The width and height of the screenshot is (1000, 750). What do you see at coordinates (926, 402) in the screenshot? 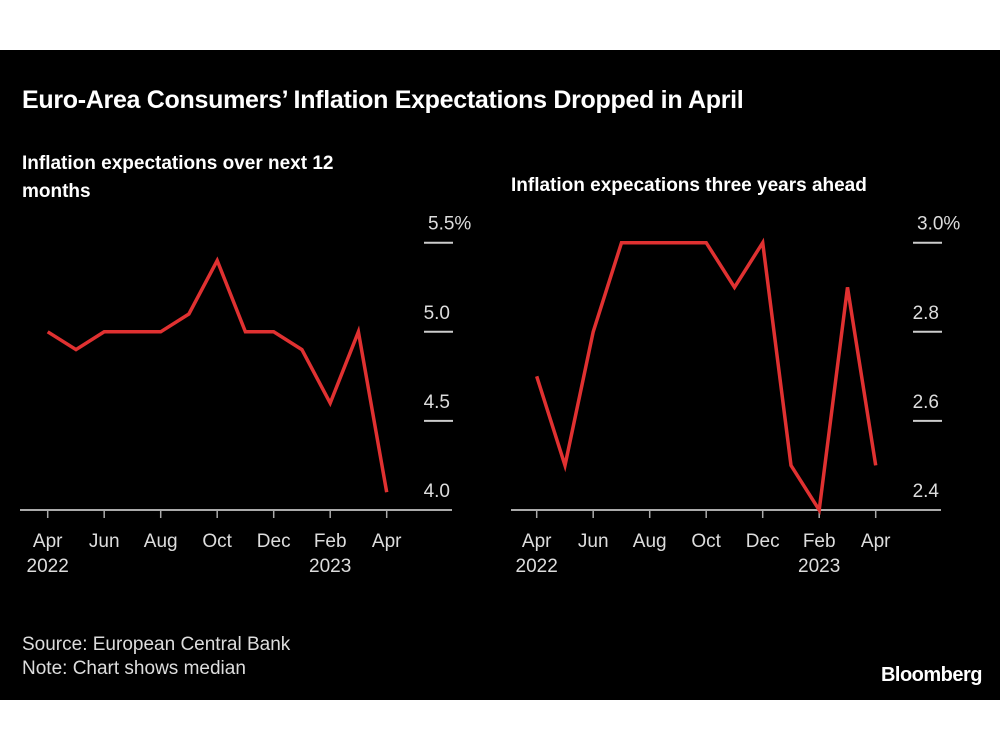
I see `y-tick-label: 2.6` at bounding box center [926, 402].